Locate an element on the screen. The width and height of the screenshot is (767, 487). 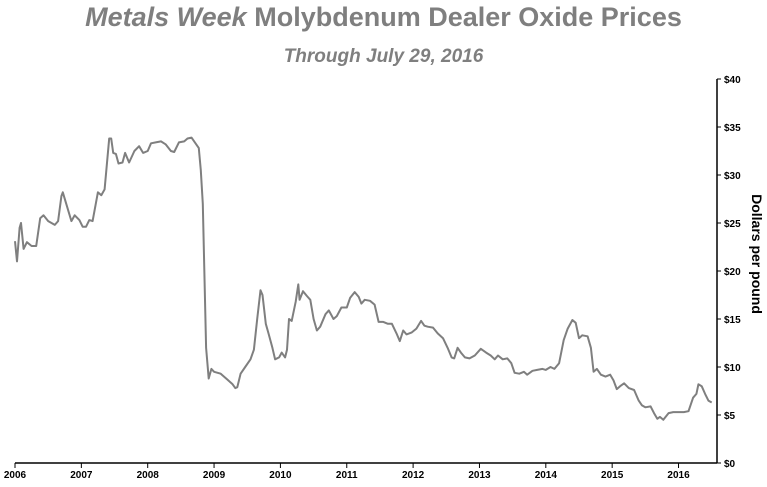
x-tick-label: 2006 is located at coordinates (15, 475).